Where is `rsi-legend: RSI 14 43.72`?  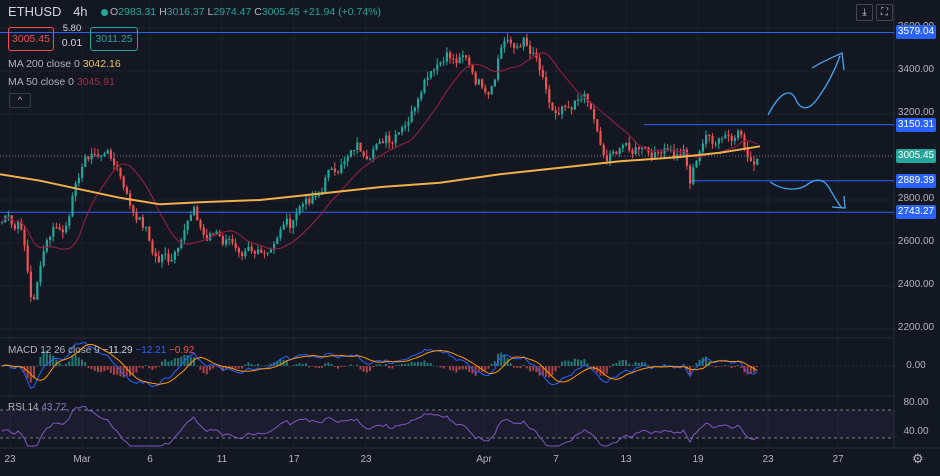 rsi-legend: RSI 14 43.72 is located at coordinates (37, 407).